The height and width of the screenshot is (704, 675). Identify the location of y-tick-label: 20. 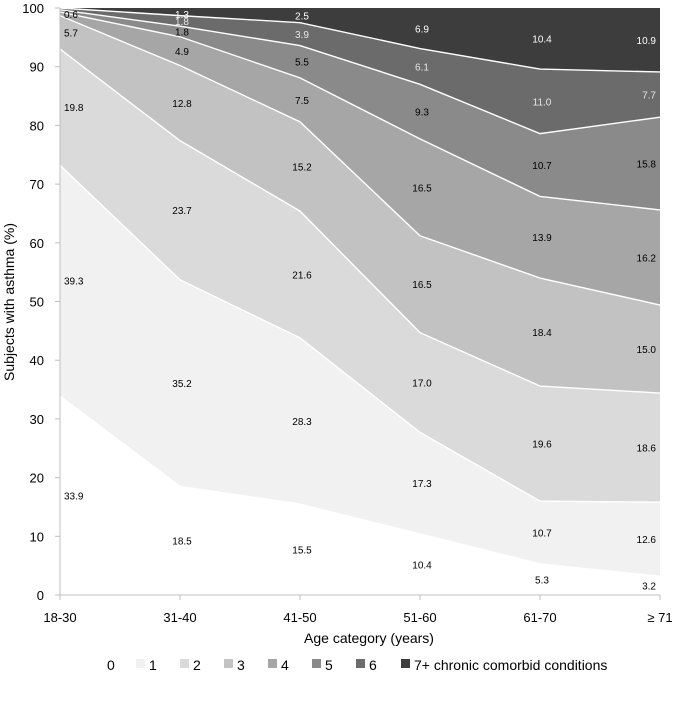
(37, 478).